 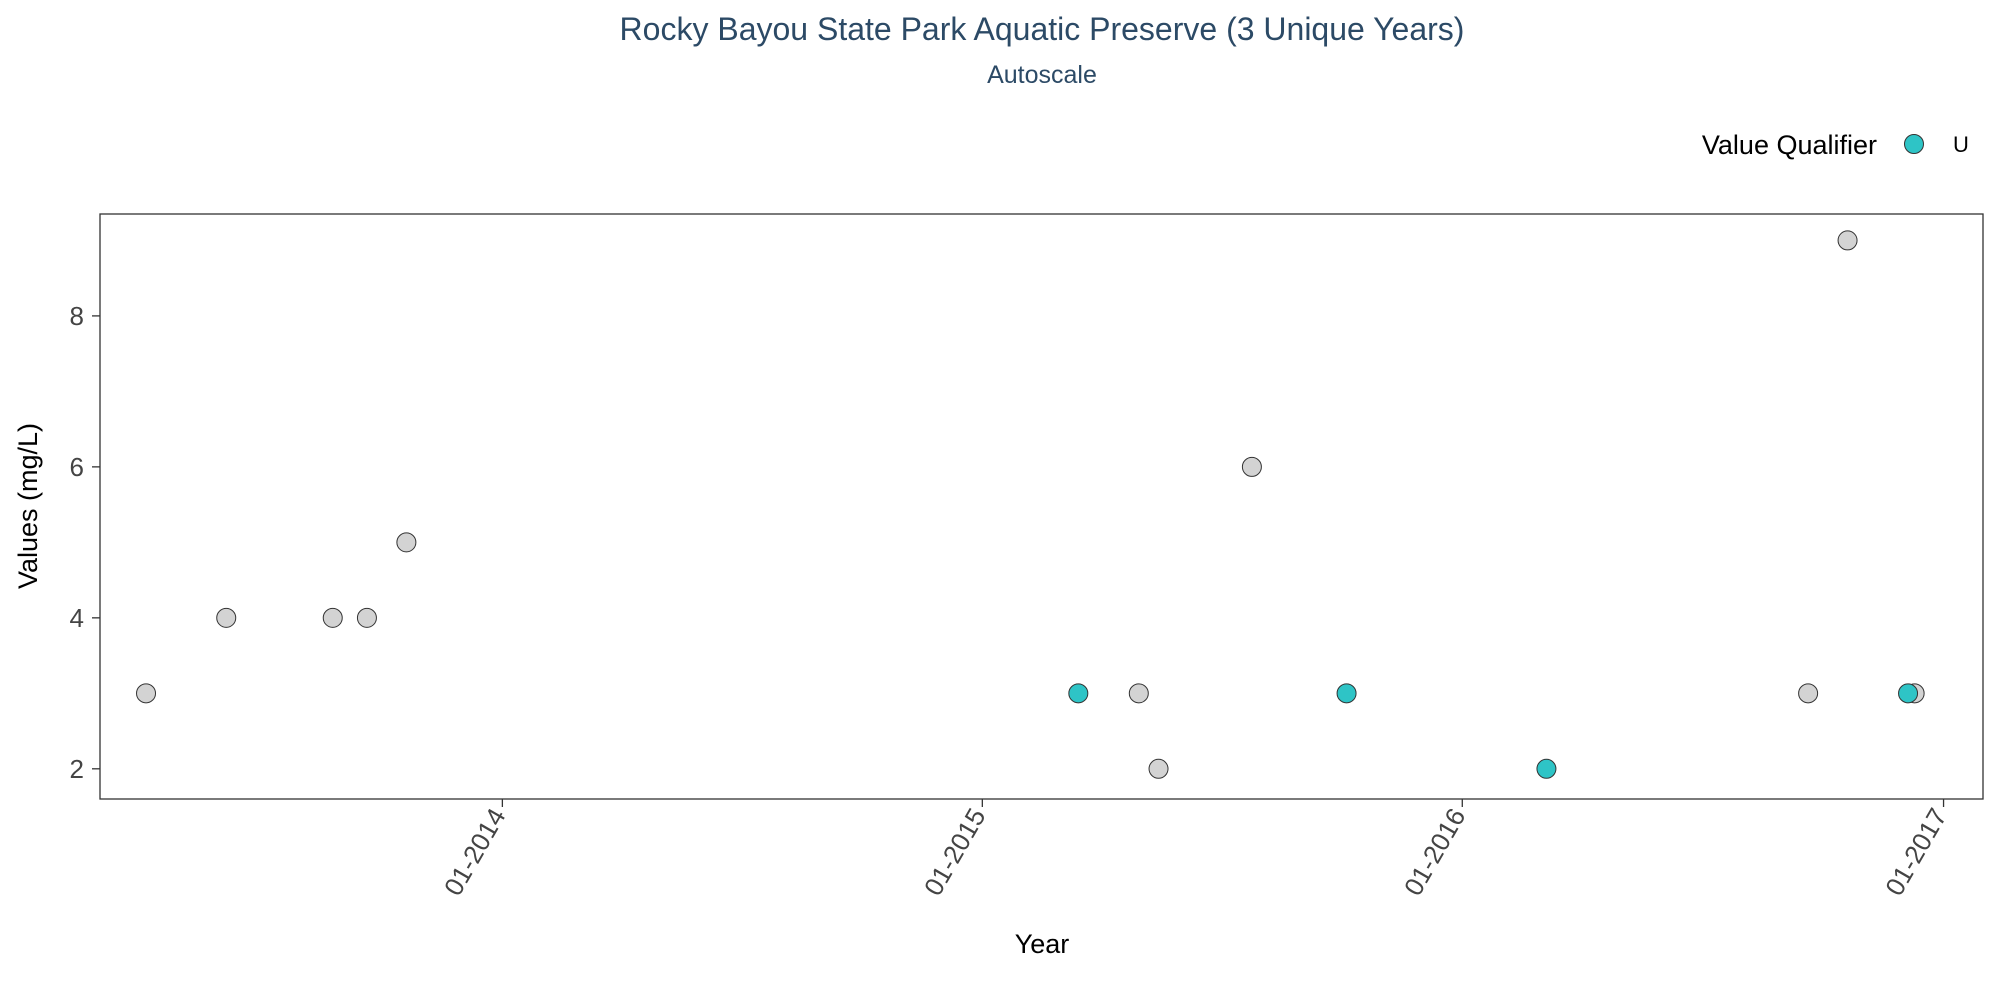 What do you see at coordinates (1961, 144) in the screenshot?
I see `legend-label-u: U` at bounding box center [1961, 144].